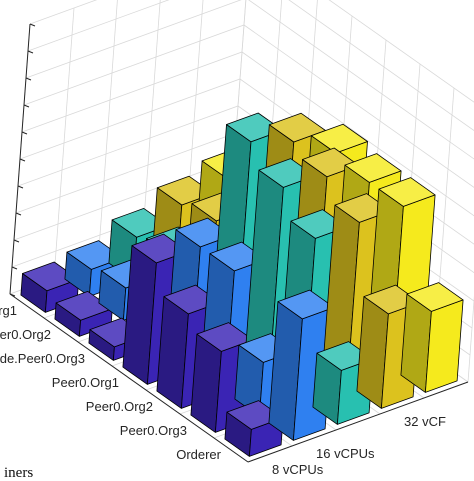 The height and width of the screenshot is (481, 474). What do you see at coordinates (358, 422) in the screenshot?
I see `col-axis-line` at bounding box center [358, 422].